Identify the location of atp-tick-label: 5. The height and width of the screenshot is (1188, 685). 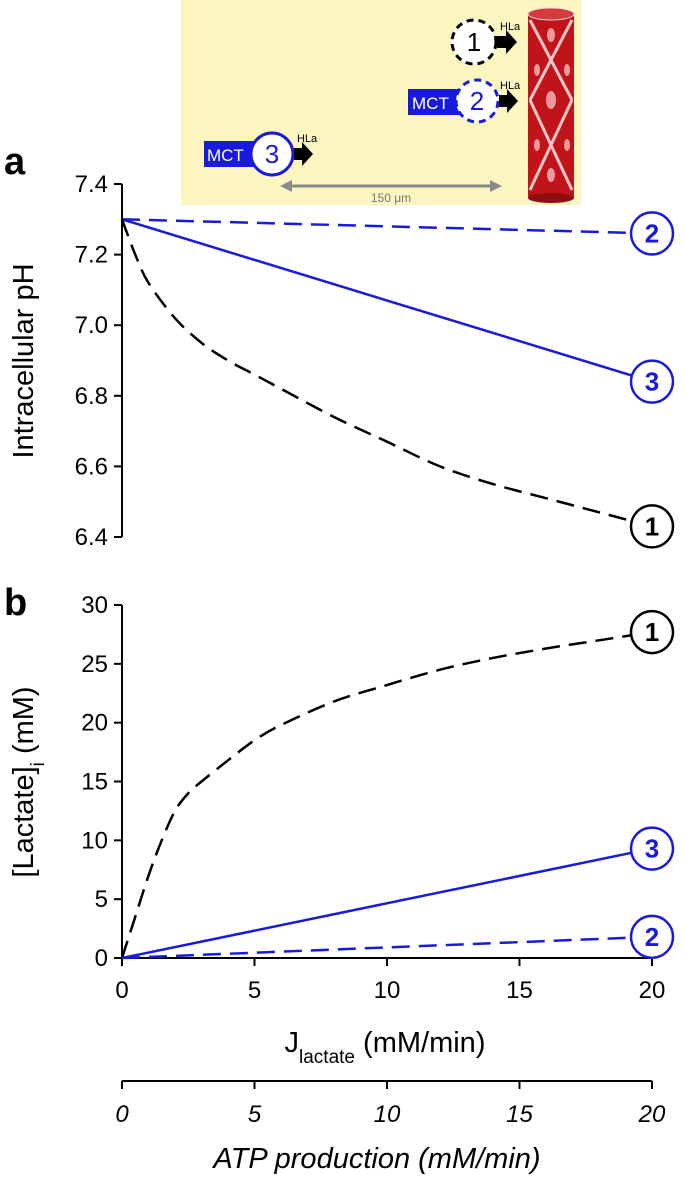
(255, 1114).